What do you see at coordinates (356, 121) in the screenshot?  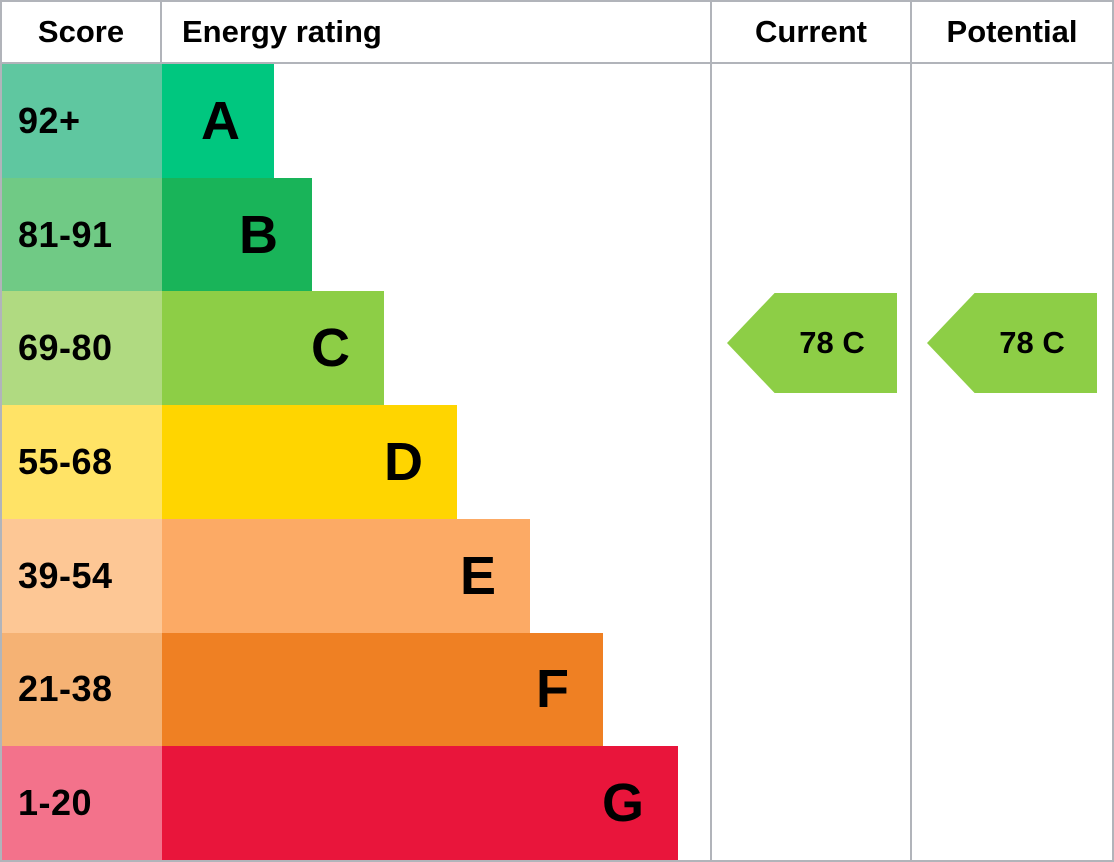 I see `band-row-a: 92+ A` at bounding box center [356, 121].